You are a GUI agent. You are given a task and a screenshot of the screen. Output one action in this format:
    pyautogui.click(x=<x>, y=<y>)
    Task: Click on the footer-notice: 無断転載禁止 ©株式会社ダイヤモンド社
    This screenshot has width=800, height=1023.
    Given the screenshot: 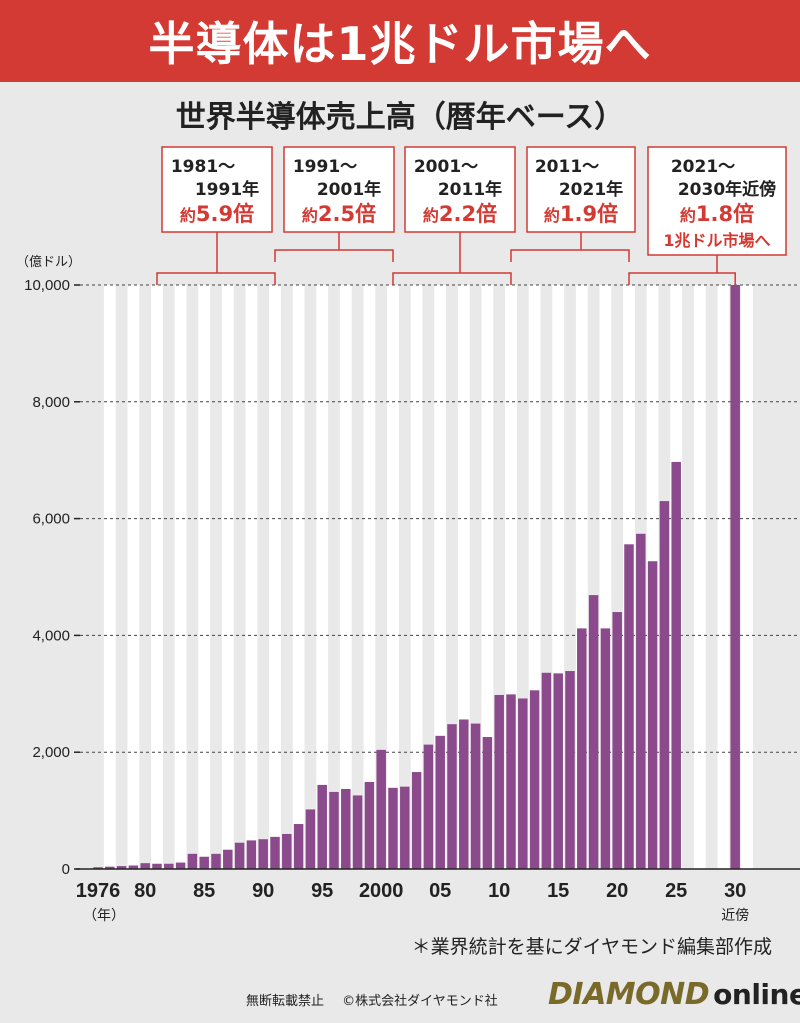 What is the action you would take?
    pyautogui.click(x=379, y=999)
    